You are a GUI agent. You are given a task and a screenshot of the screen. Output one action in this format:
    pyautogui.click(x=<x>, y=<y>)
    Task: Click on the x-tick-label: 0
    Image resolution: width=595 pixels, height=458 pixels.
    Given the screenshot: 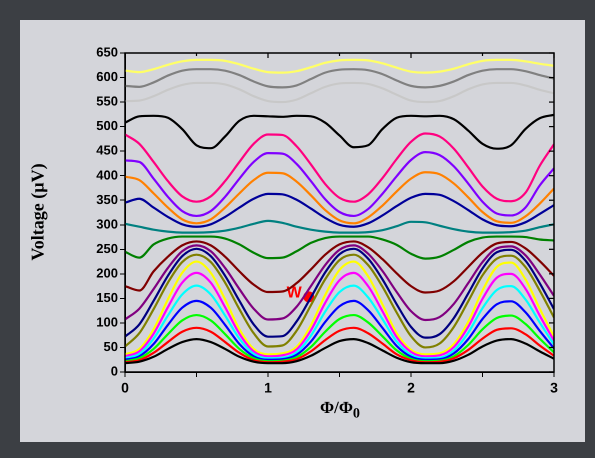 What is the action you would take?
    pyautogui.click(x=125, y=387)
    